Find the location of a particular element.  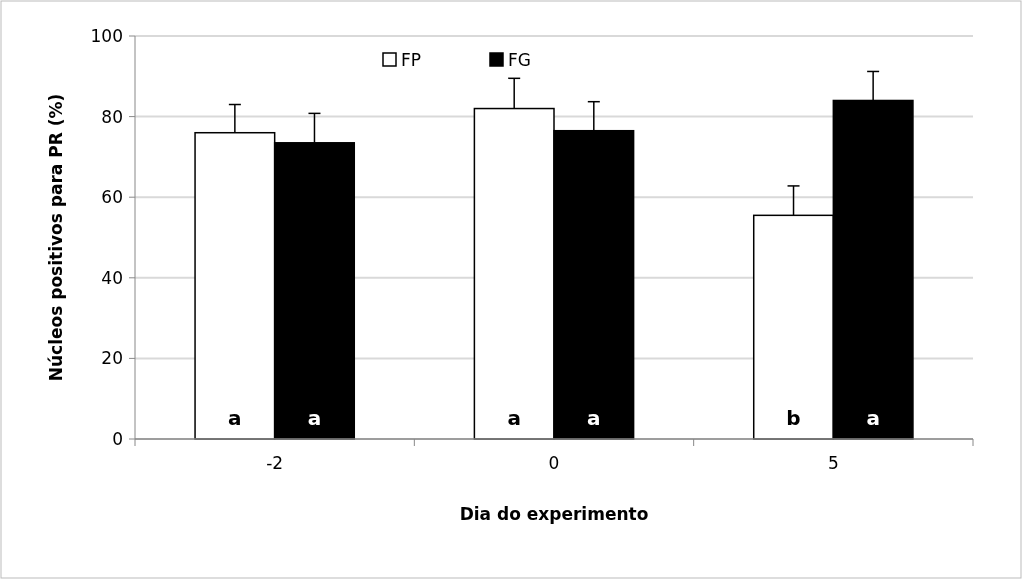

x-tick-label: -2 is located at coordinates (275, 463).